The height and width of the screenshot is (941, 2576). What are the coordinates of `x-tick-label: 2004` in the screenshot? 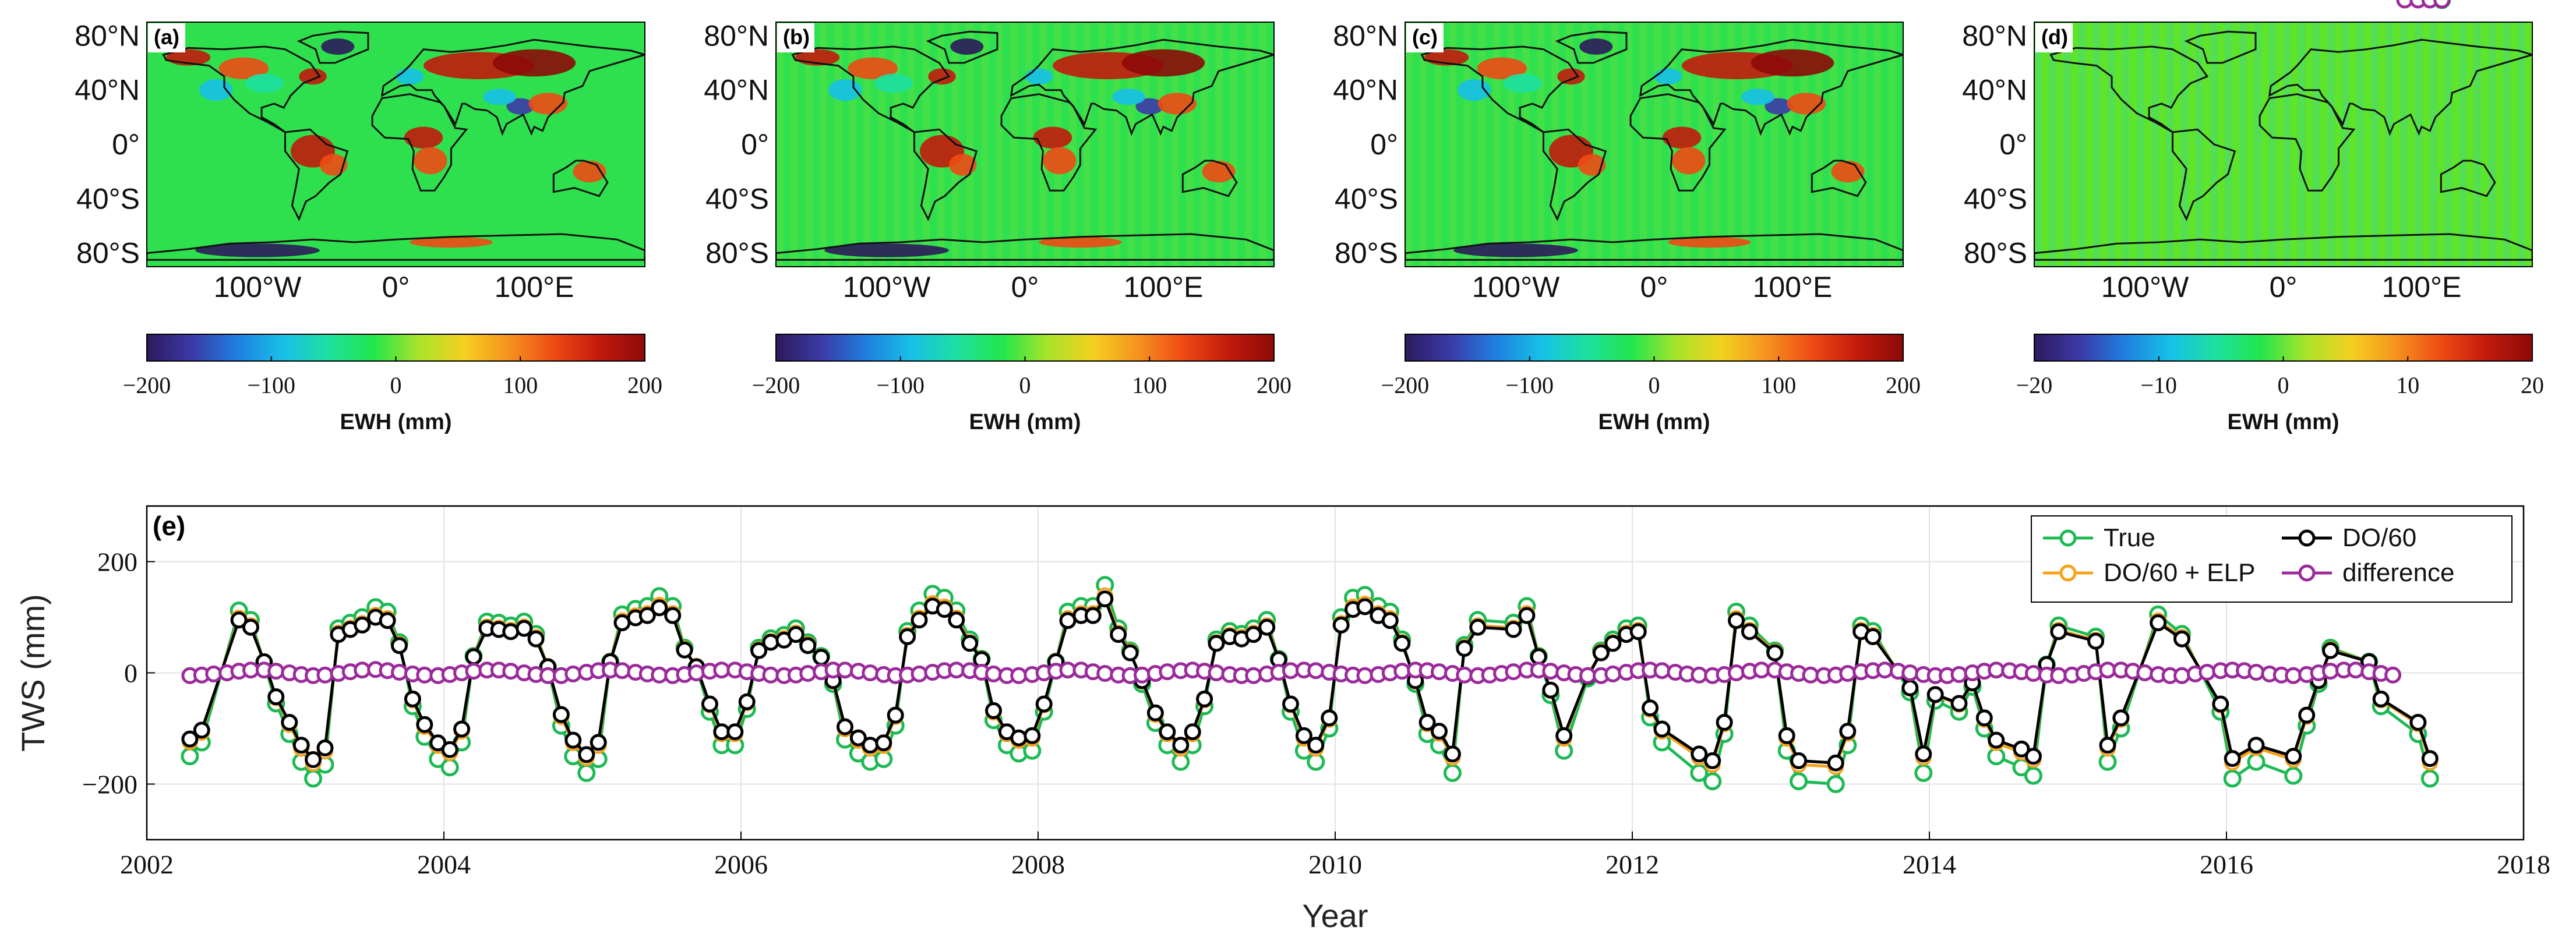 It's located at (444, 865).